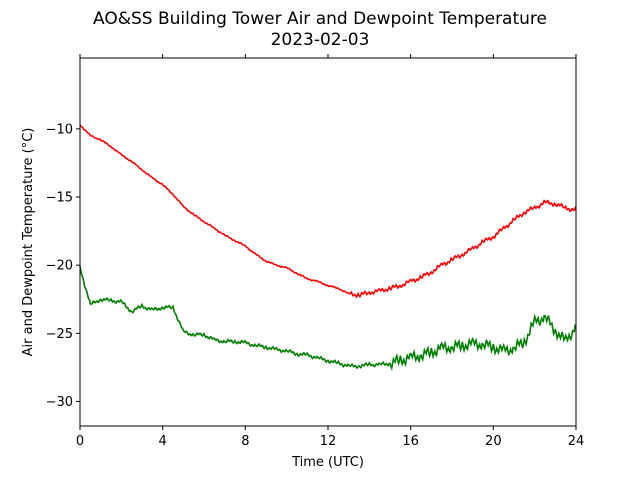 The image size is (640, 480). I want to click on y-tick-label: −20, so click(59, 266).